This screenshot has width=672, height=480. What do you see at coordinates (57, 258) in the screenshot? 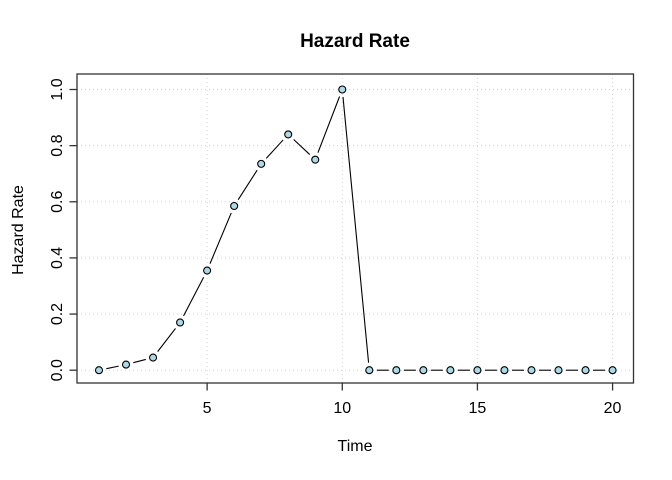
I see `y-tick-label: 0.4` at bounding box center [57, 258].